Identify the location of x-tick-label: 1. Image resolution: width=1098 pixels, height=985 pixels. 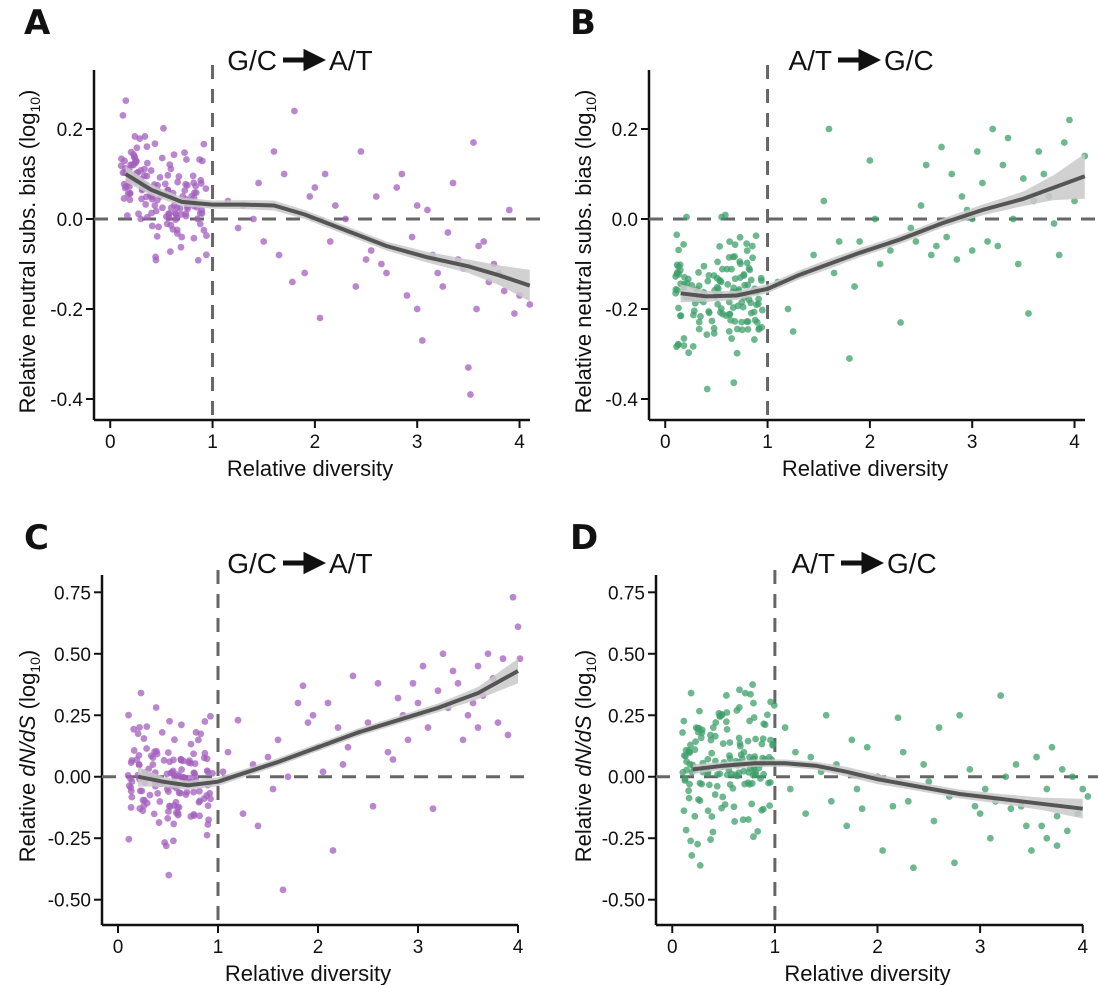
(775, 947).